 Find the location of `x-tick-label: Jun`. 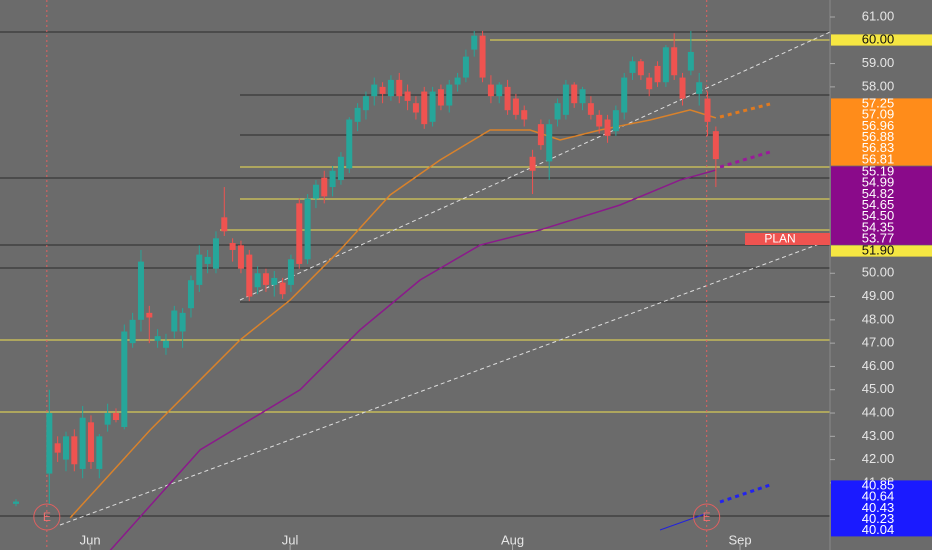

x-tick-label: Jun is located at coordinates (90, 539).